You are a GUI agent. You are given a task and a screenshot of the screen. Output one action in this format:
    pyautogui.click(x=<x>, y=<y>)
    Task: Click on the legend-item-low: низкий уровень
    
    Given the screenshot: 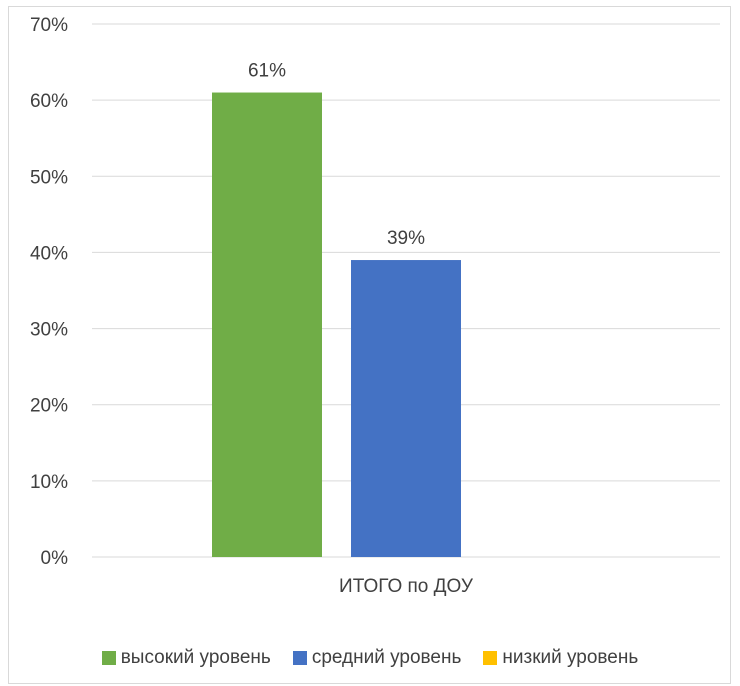 What is the action you would take?
    pyautogui.click(x=560, y=658)
    